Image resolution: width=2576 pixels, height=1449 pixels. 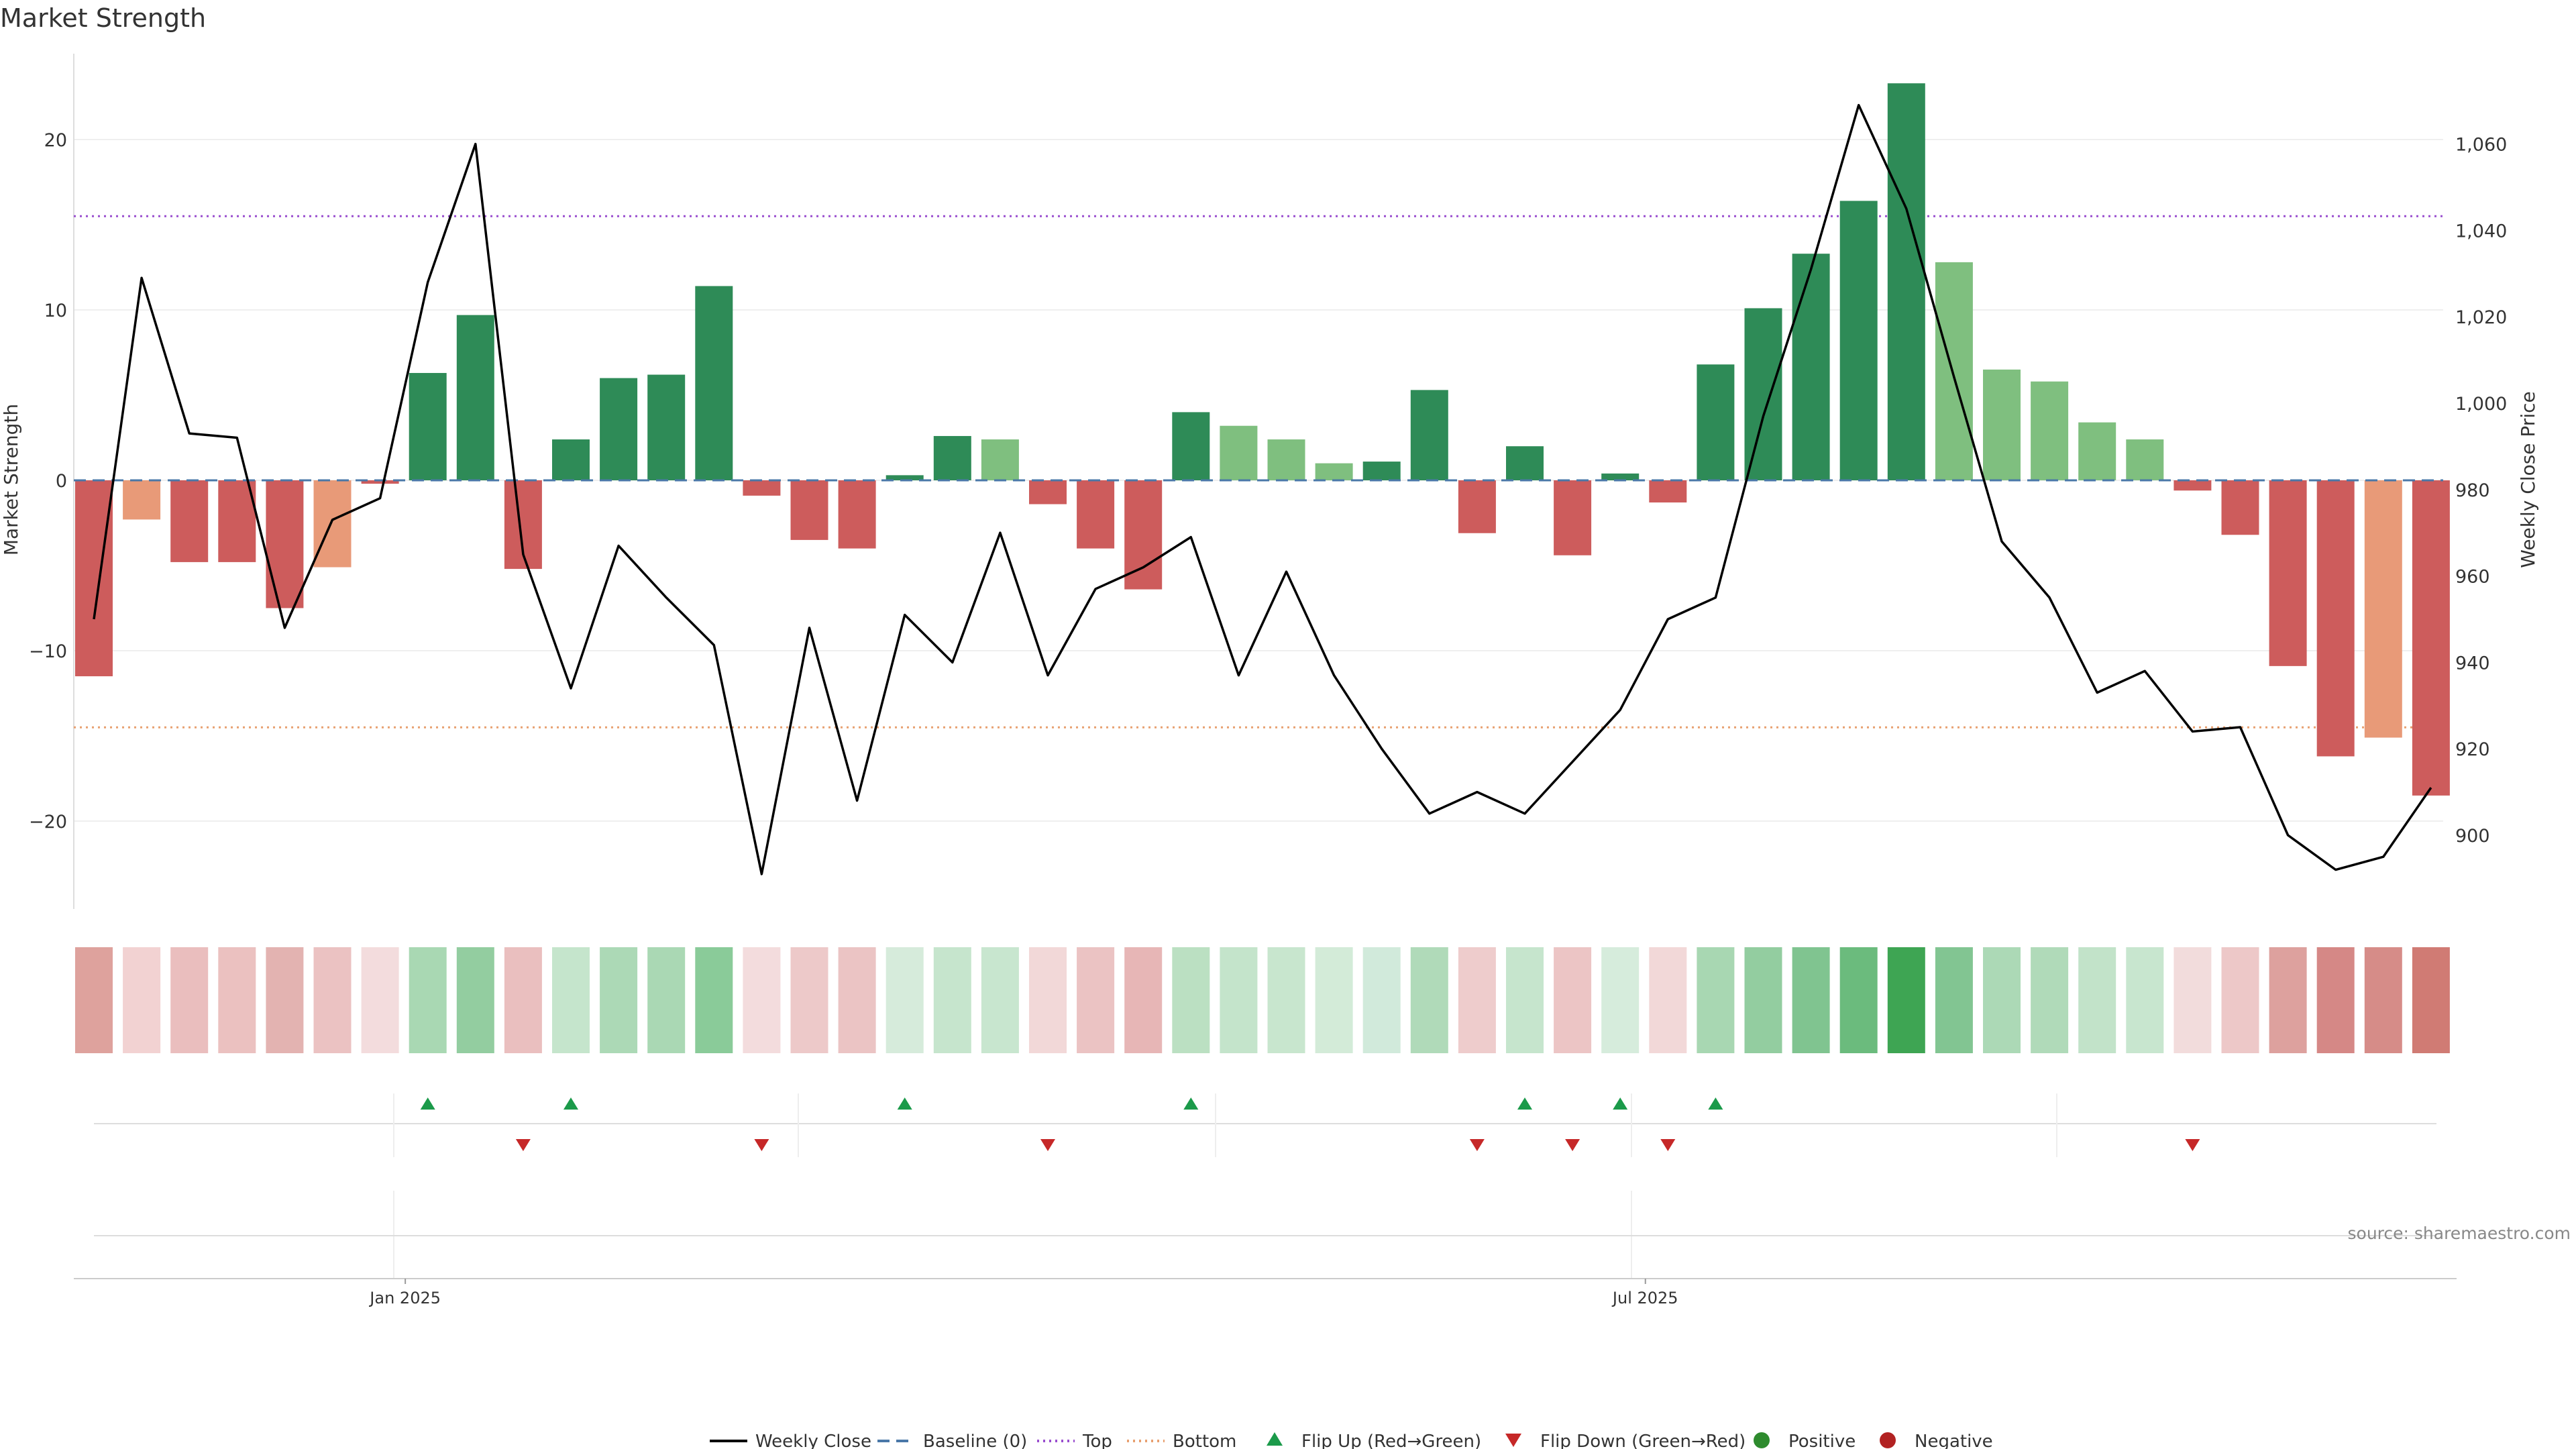 What do you see at coordinates (1262, 1000) in the screenshot?
I see `heat-strip` at bounding box center [1262, 1000].